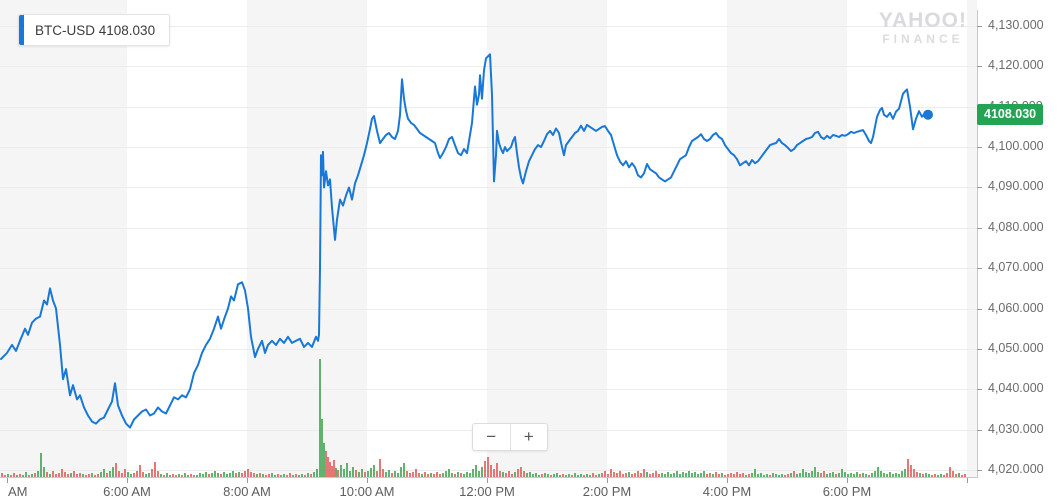  Describe the element at coordinates (1016, 226) in the screenshot. I see `y-axis-label: 4,080.000` at that location.